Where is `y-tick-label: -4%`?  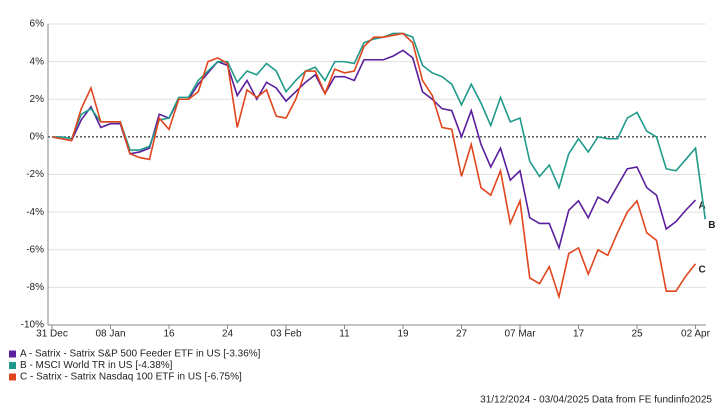
y-tick-label: -4% is located at coordinates (35, 212).